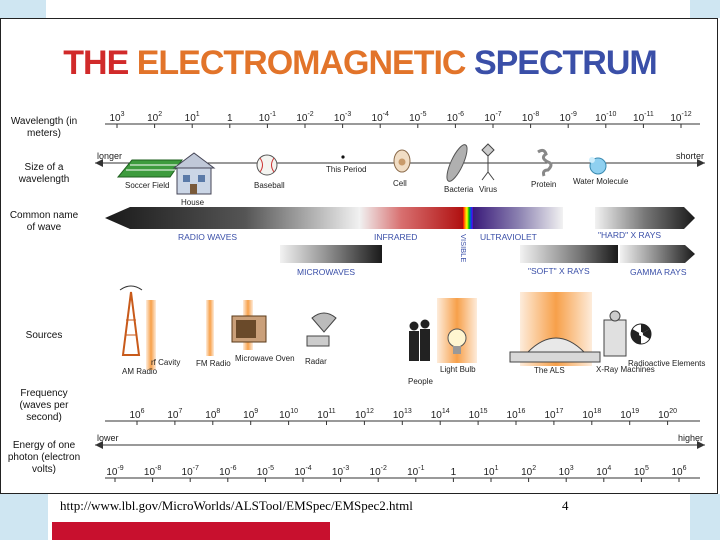  I want to click on energy-tick-label: 10⁻⁴, so click(302, 471).